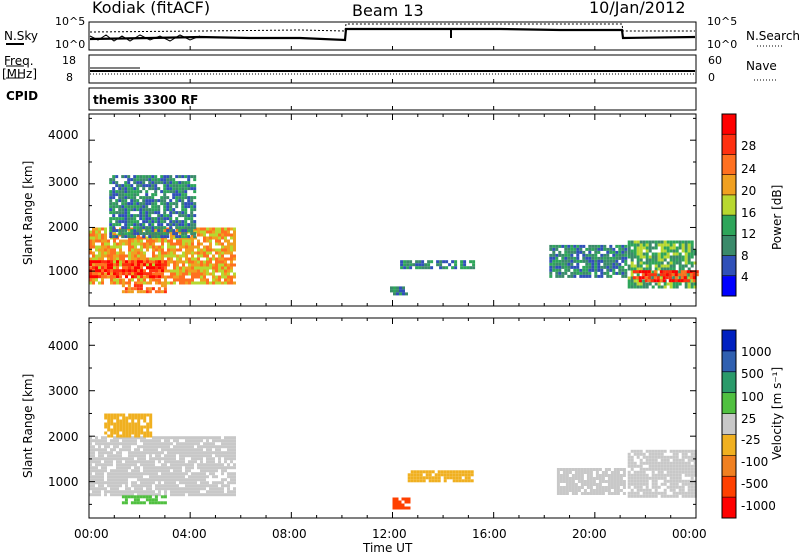 Image resolution: width=800 pixels, height=555 pixels. I want to click on colorbar-swatch, so click(729, 185).